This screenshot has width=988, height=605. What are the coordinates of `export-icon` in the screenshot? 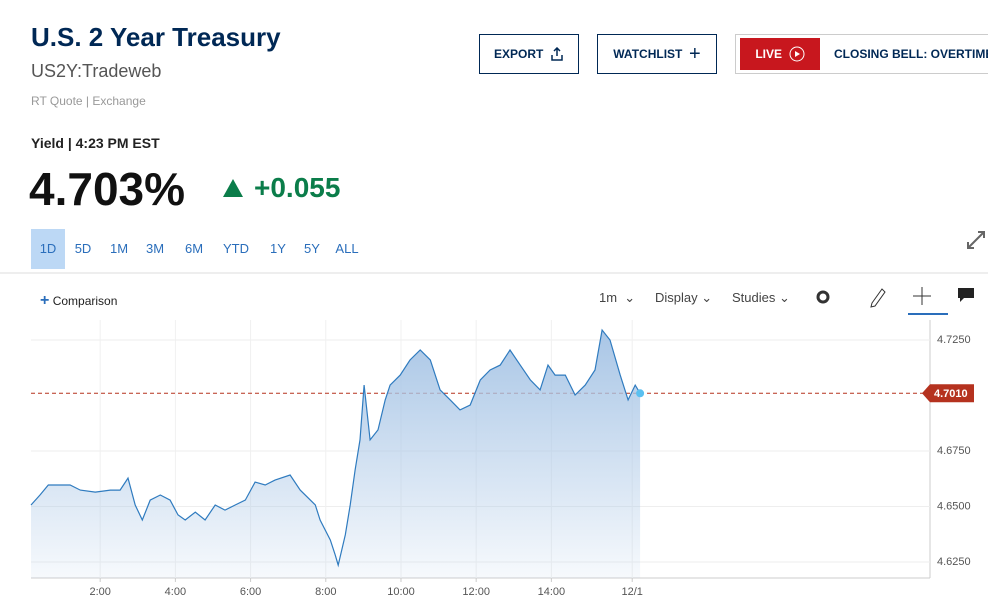 It's located at (557, 54).